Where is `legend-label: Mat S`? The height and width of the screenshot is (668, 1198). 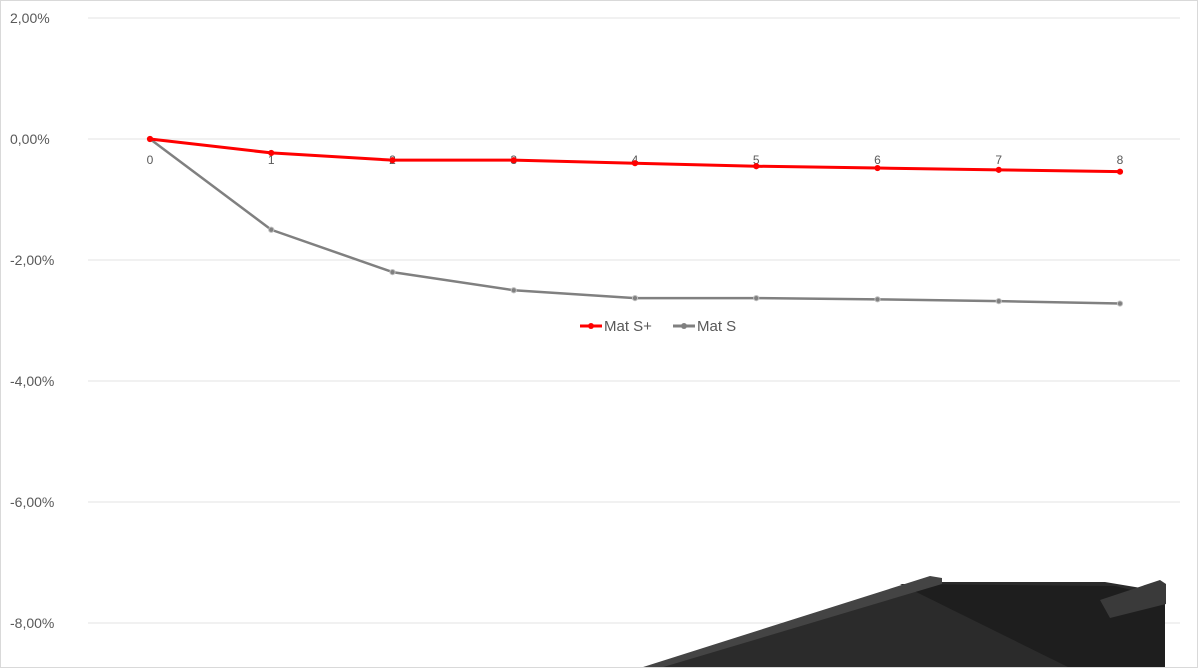 legend-label: Mat S is located at coordinates (716, 326).